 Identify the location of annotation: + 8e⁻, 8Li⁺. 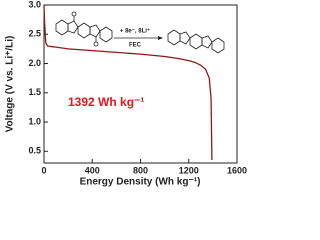
(135, 31).